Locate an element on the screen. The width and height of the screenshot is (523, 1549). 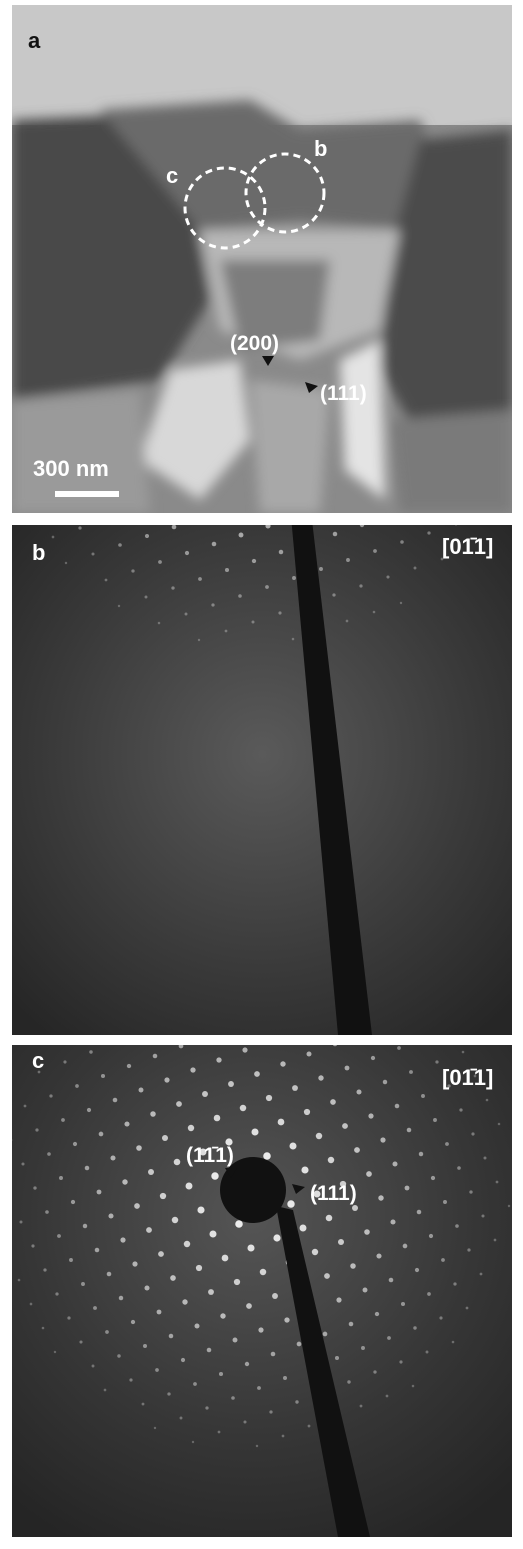
panel-label: b is located at coordinates (38, 552).